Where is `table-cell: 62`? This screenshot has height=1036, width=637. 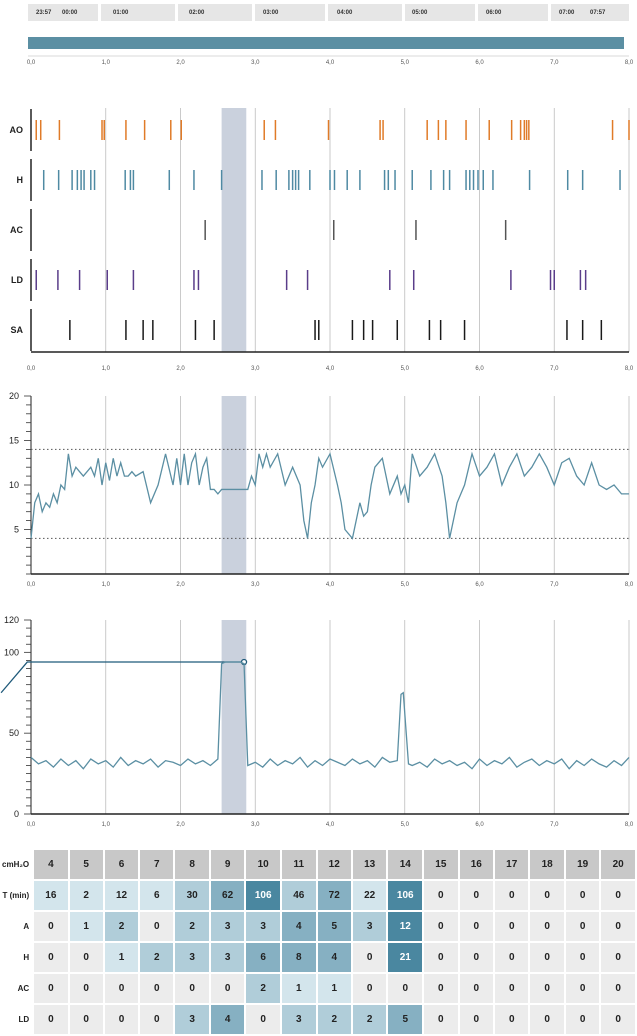
table-cell: 62 is located at coordinates (227, 896).